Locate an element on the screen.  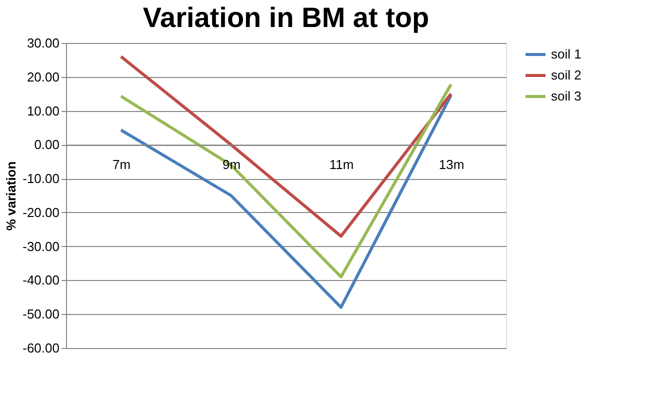
y-tick-label: -10.00 is located at coordinates (41, 178).